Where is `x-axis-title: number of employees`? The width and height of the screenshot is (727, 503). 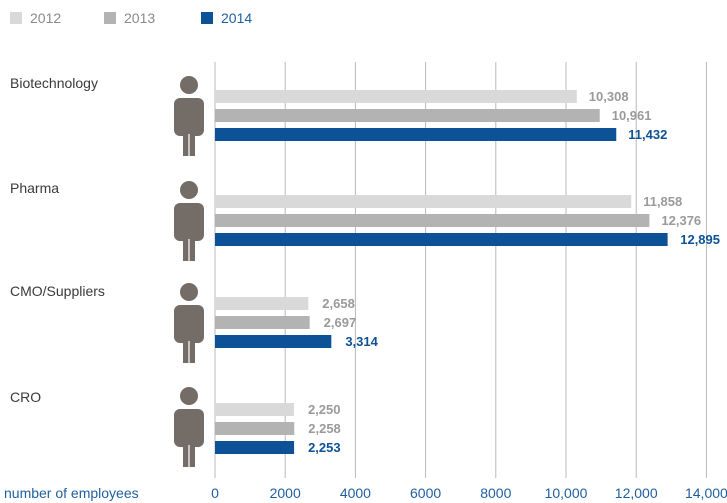 x-axis-title: number of employees is located at coordinates (71, 493).